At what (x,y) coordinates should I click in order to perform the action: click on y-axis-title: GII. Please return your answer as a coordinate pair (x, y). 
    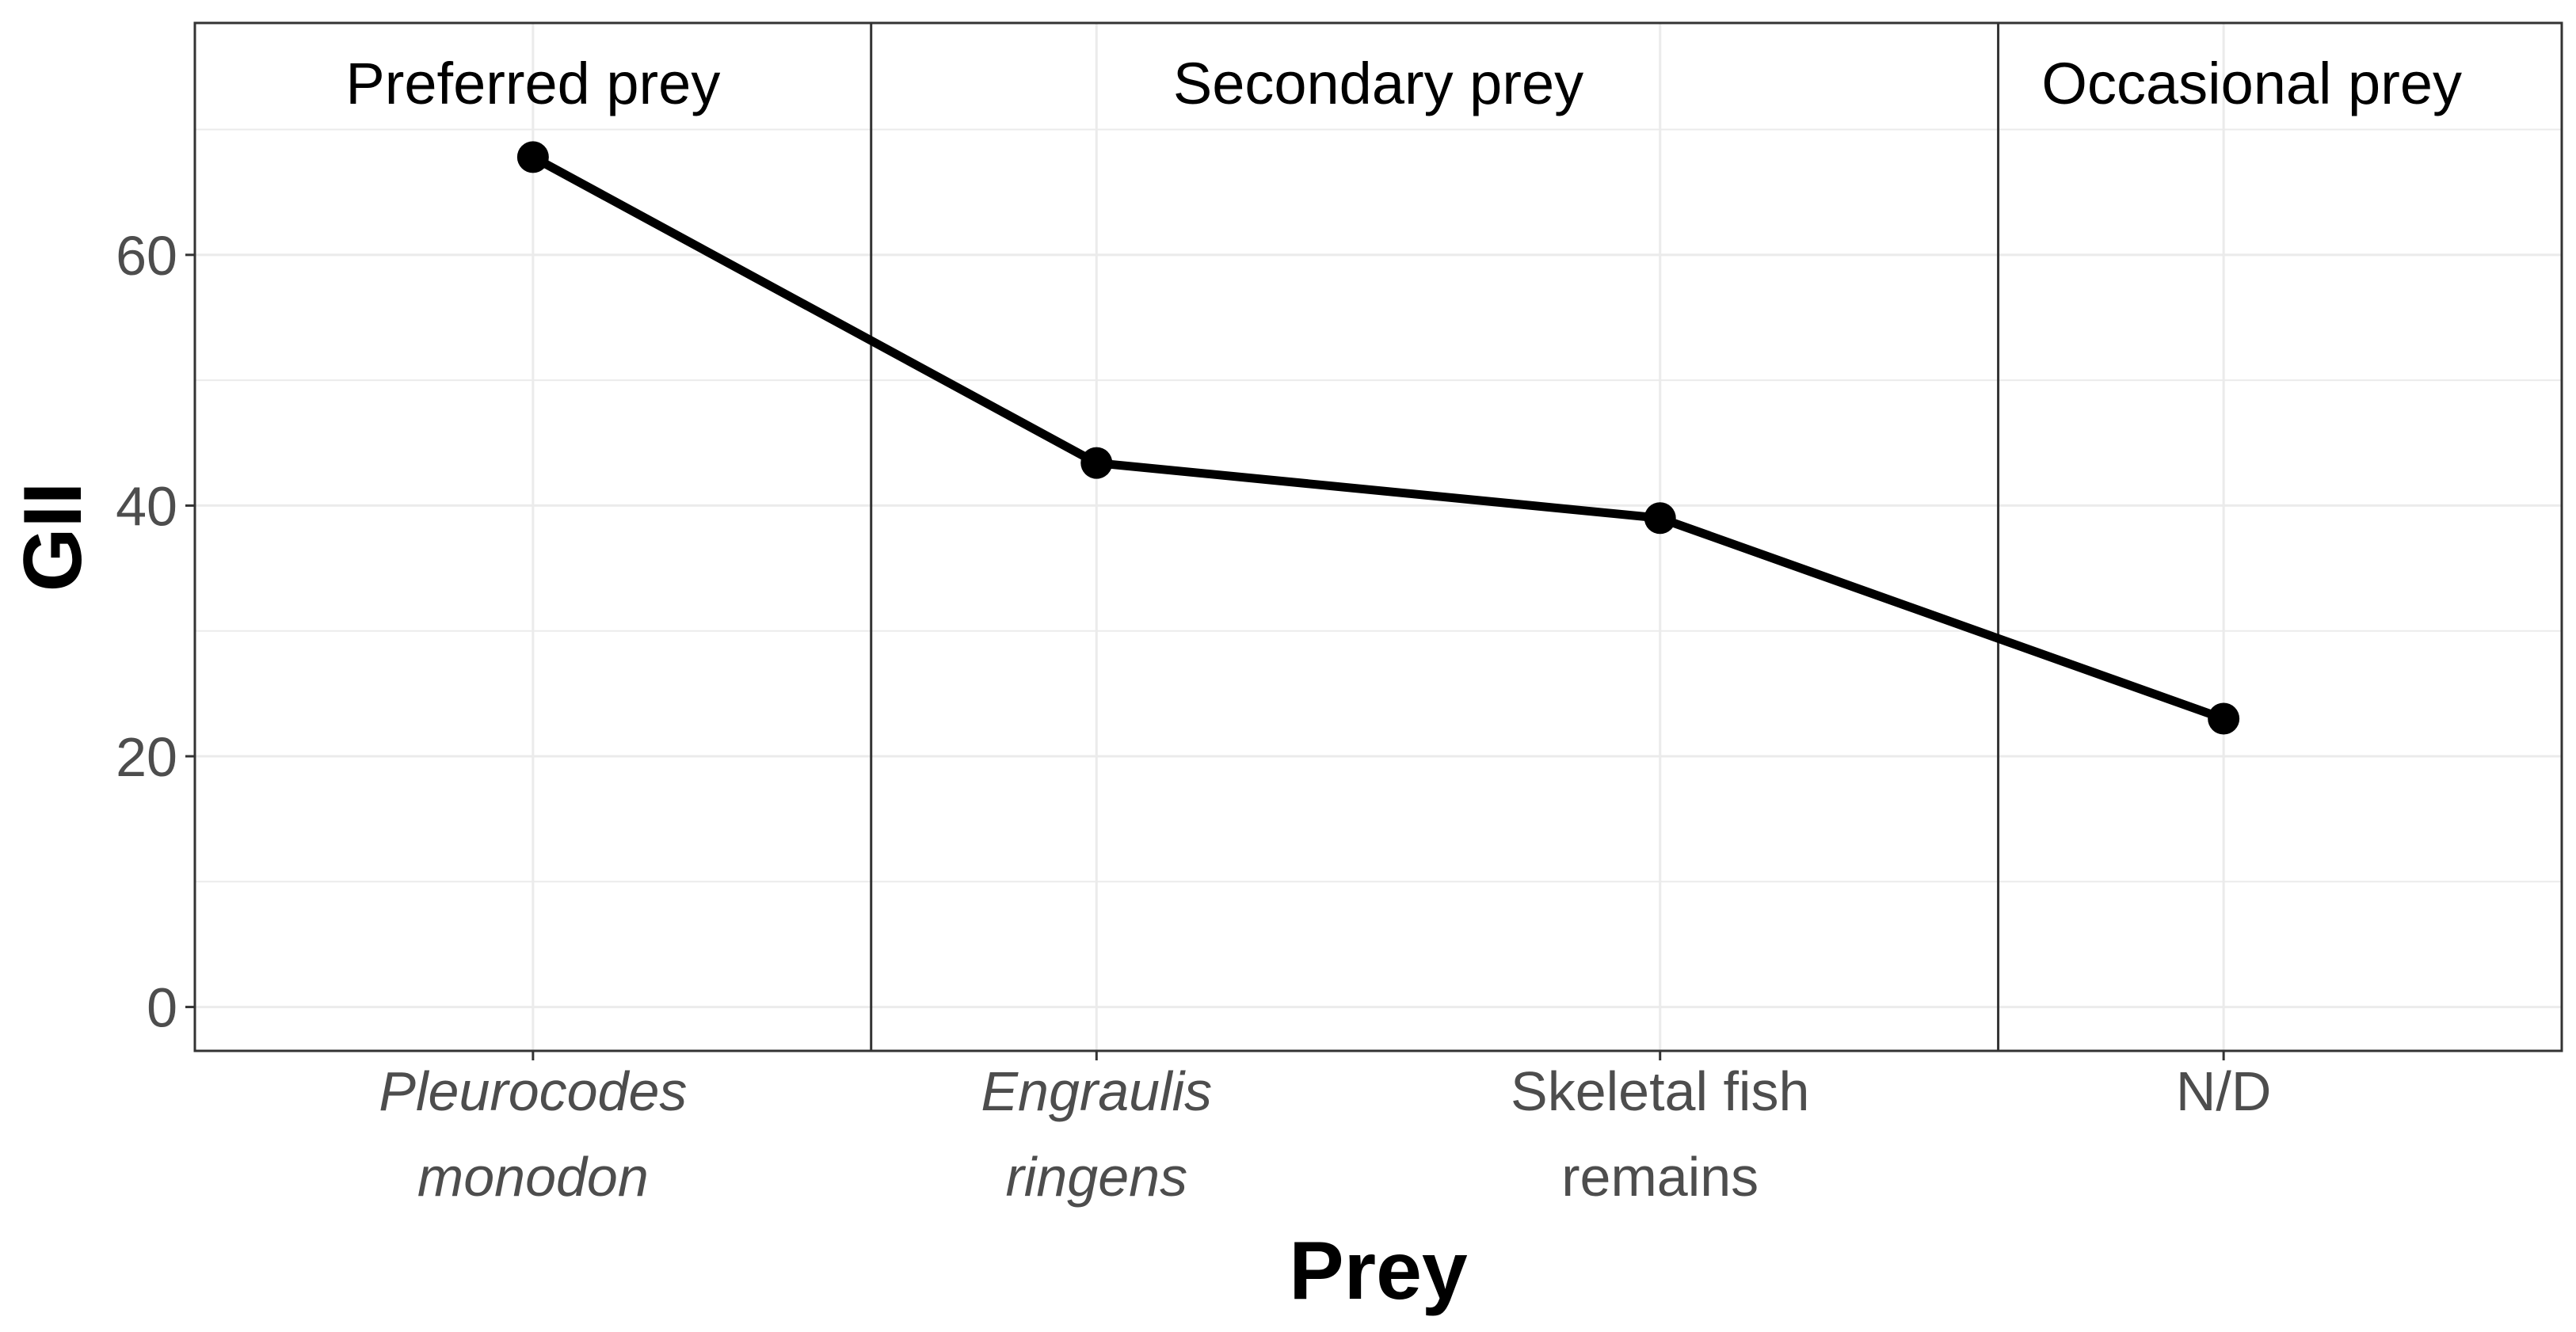
    Looking at the image, I should click on (53, 537).